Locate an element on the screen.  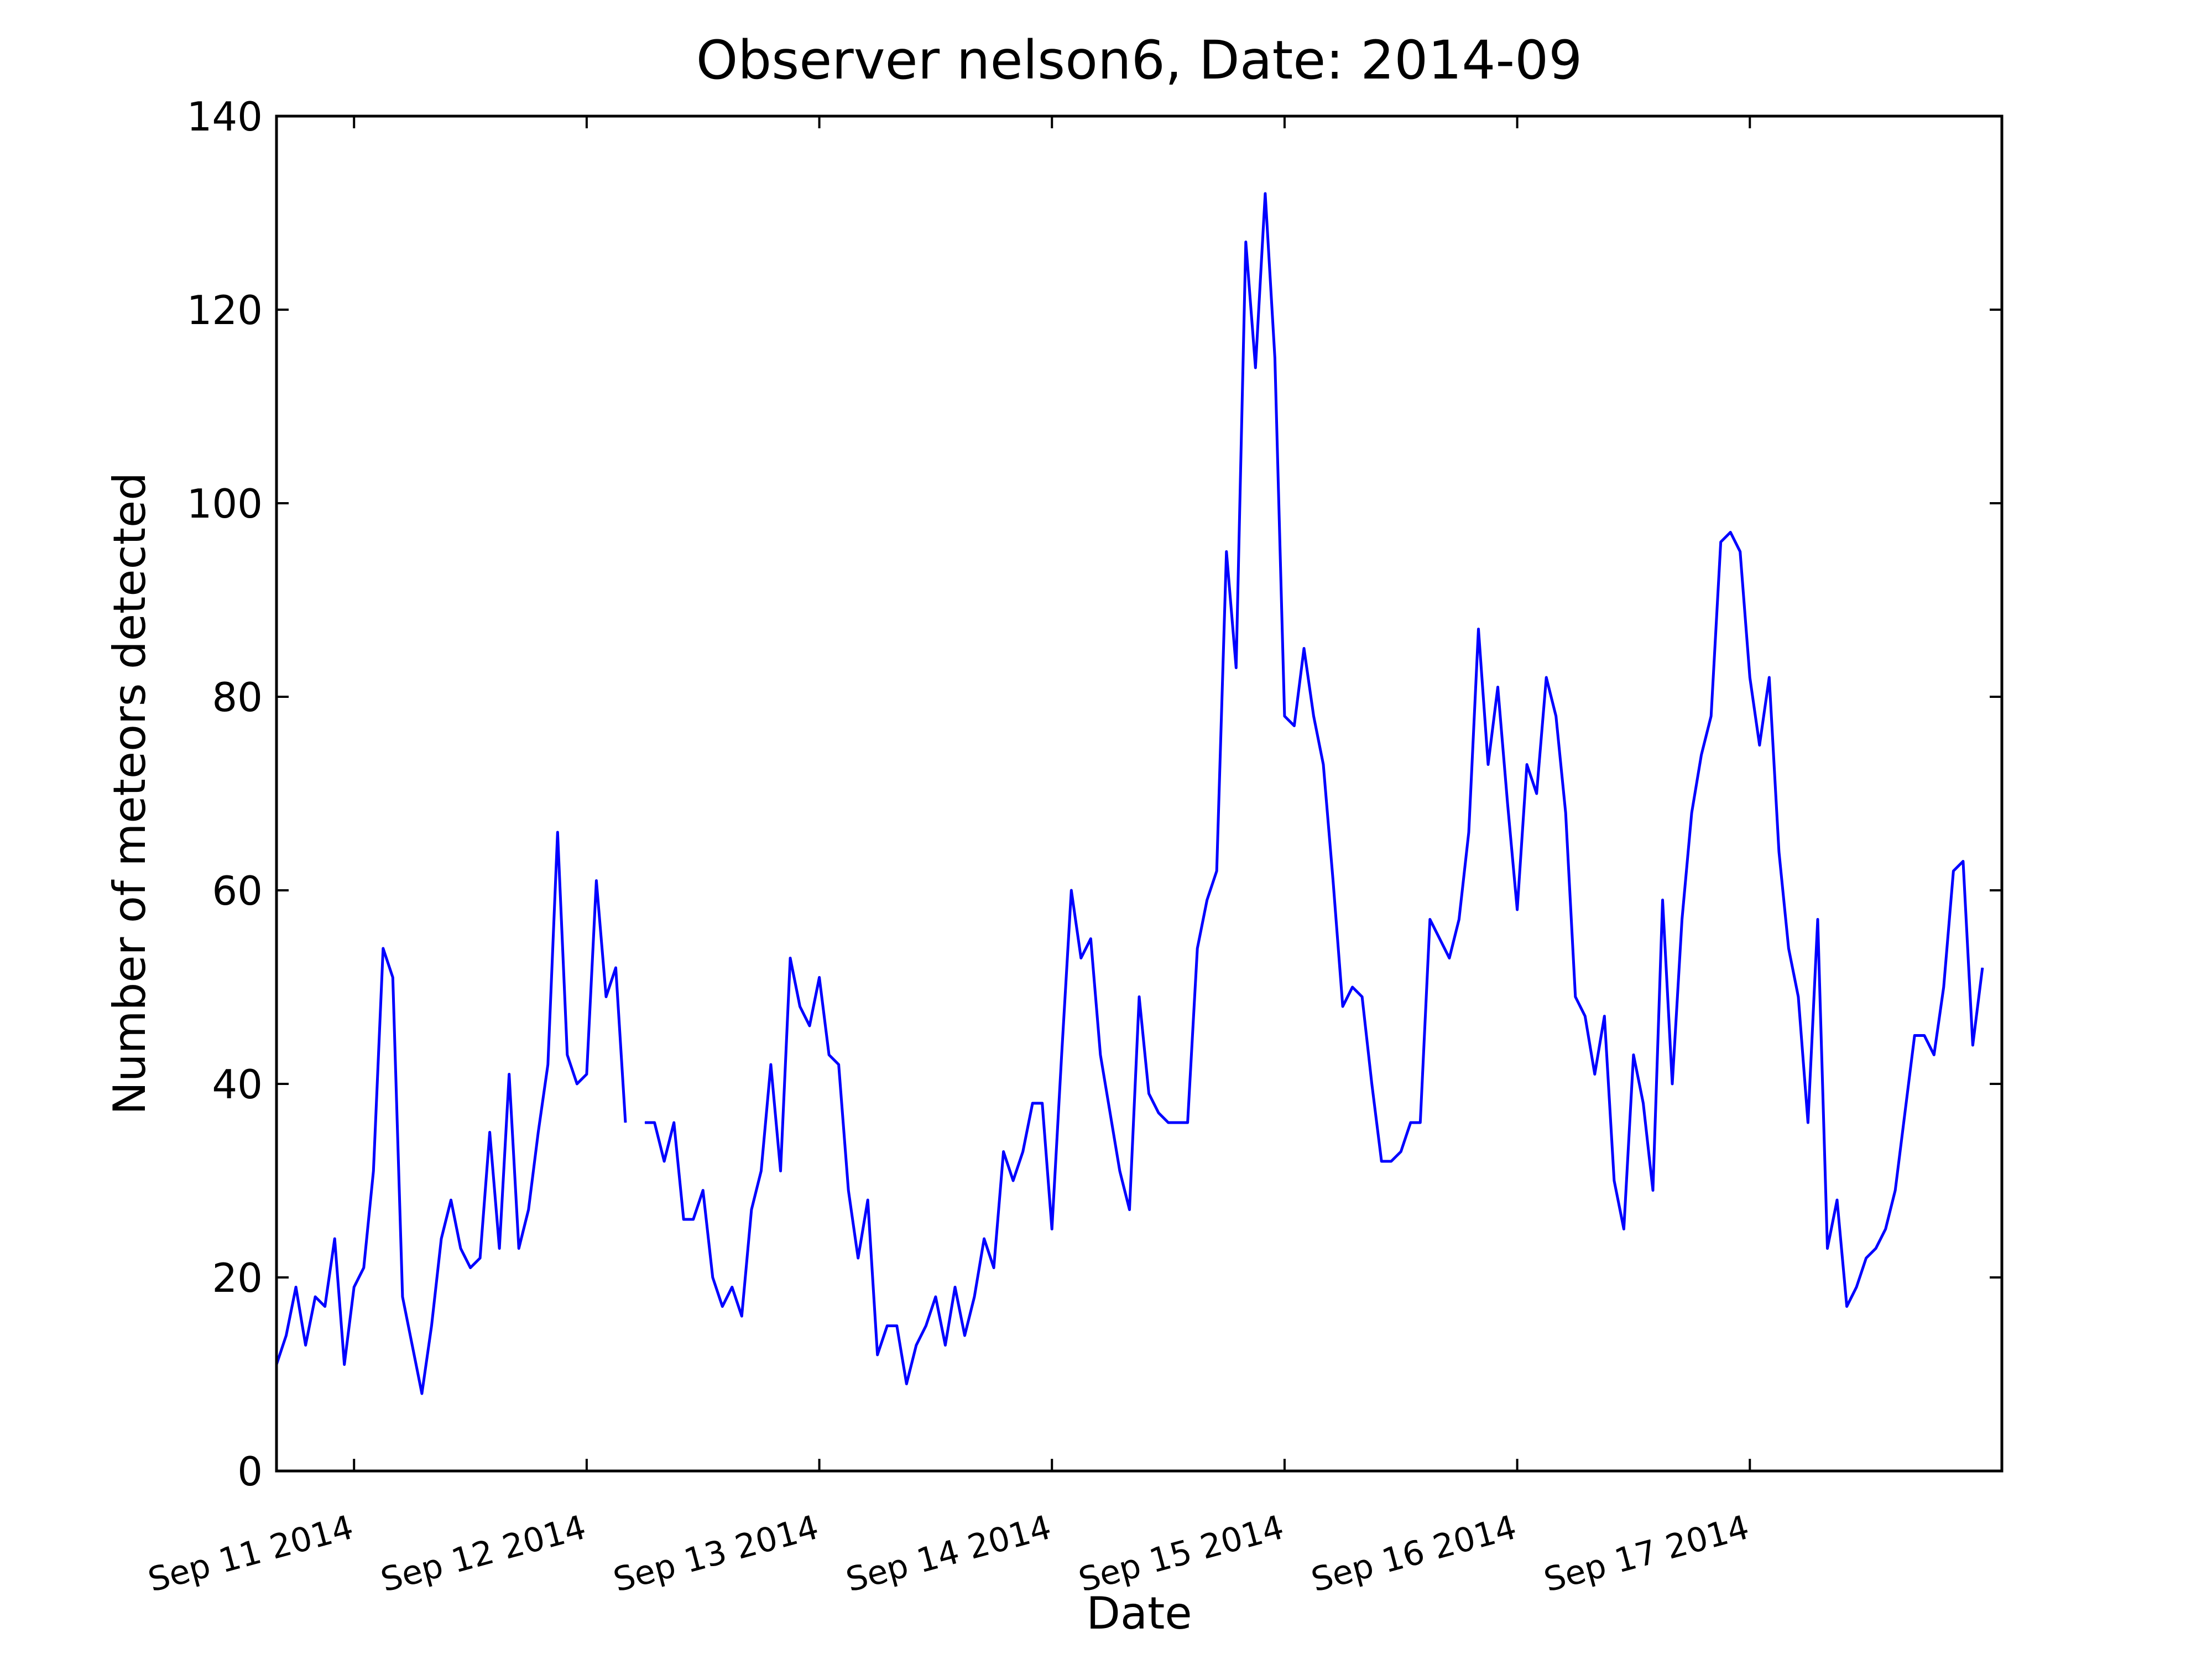
y-tick-label: 0 is located at coordinates (250, 1472).